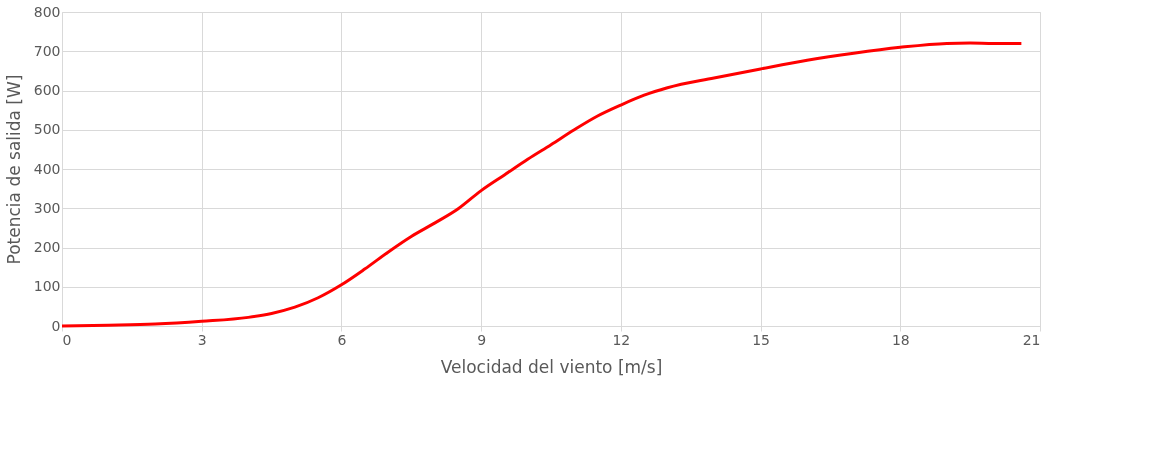  What do you see at coordinates (47, 11) in the screenshot?
I see `y-tick-label: 800` at bounding box center [47, 11].